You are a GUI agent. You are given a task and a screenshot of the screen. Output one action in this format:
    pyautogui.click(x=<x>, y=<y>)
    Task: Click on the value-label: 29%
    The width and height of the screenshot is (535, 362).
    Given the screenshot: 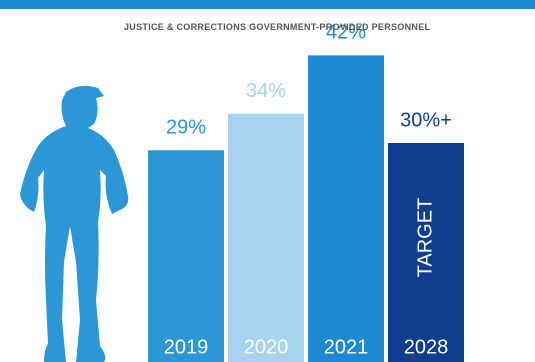 What is the action you would take?
    pyautogui.click(x=186, y=128)
    